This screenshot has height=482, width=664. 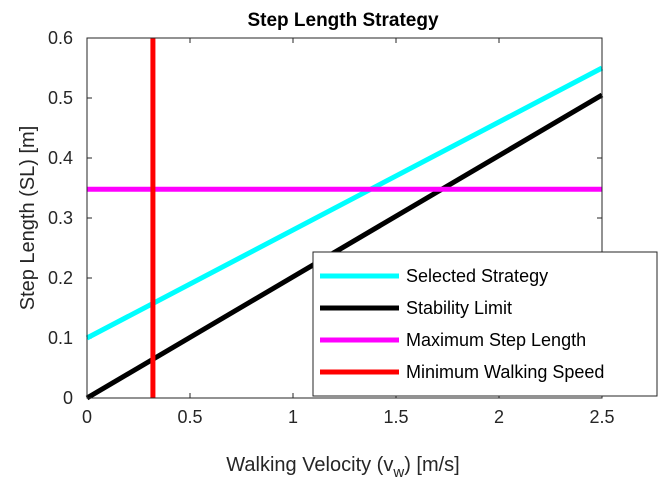 What do you see at coordinates (28, 218) in the screenshot?
I see `y-axis-label: Step Length (SL) [m]` at bounding box center [28, 218].